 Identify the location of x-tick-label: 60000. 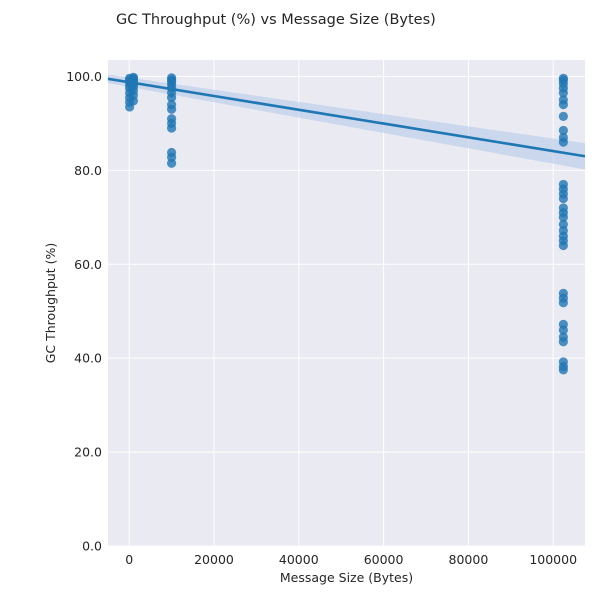
(384, 559).